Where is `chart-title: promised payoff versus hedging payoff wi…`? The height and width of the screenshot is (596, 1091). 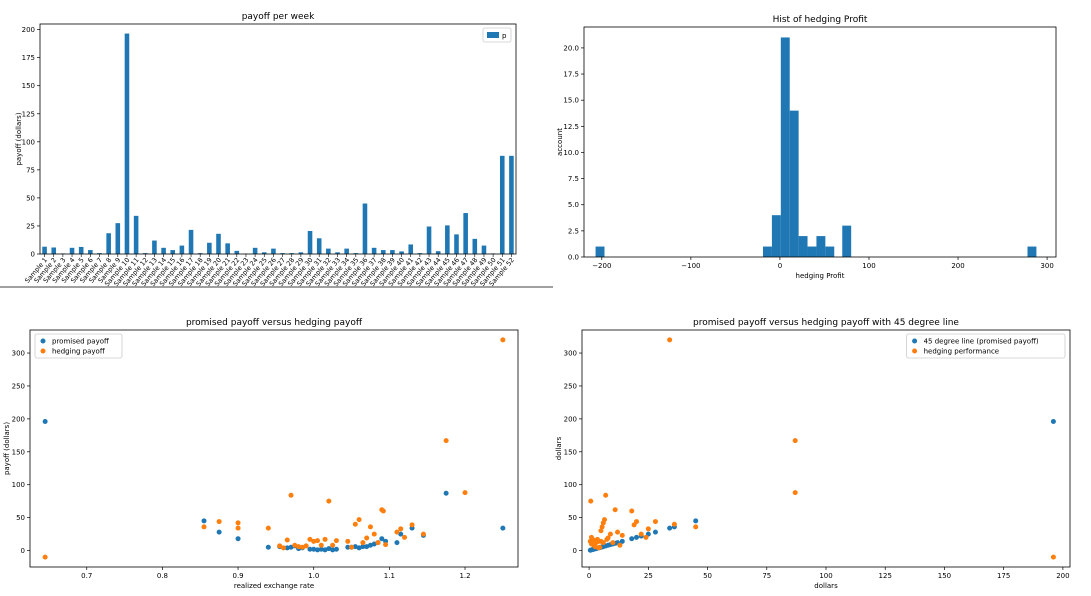 chart-title: promised payoff versus hedging payoff wi… is located at coordinates (826, 323).